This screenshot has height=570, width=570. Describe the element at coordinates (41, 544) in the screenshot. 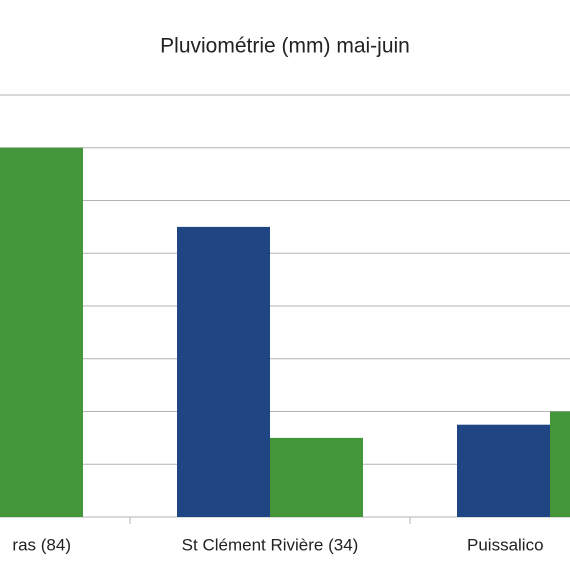

I see `x-tick-label: ras (84)` at that location.